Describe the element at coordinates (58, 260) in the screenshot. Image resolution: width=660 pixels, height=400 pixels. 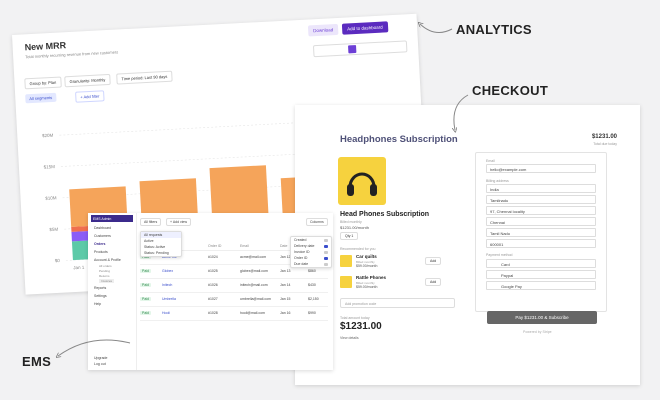
I see `y-tick-label: $0` at that location.